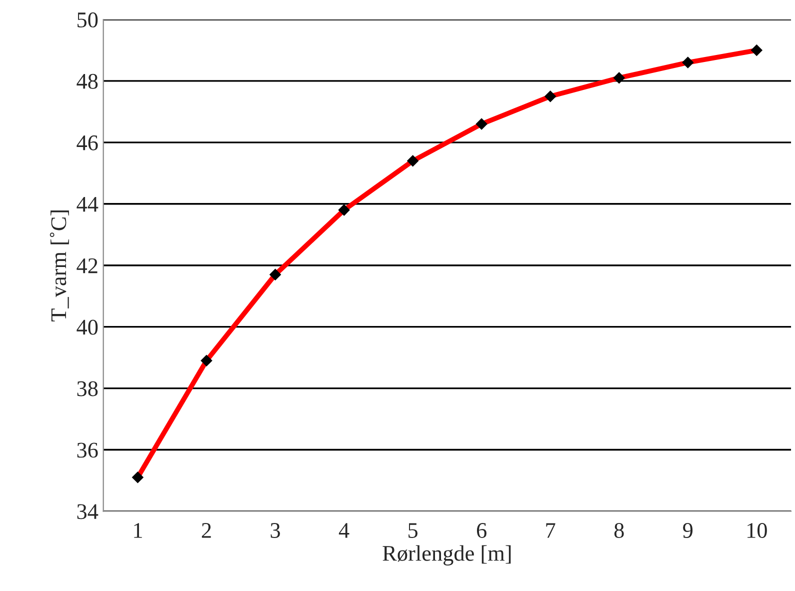 The image size is (795, 591). Describe the element at coordinates (88, 20) in the screenshot. I see `y-tick-label: 50` at that location.